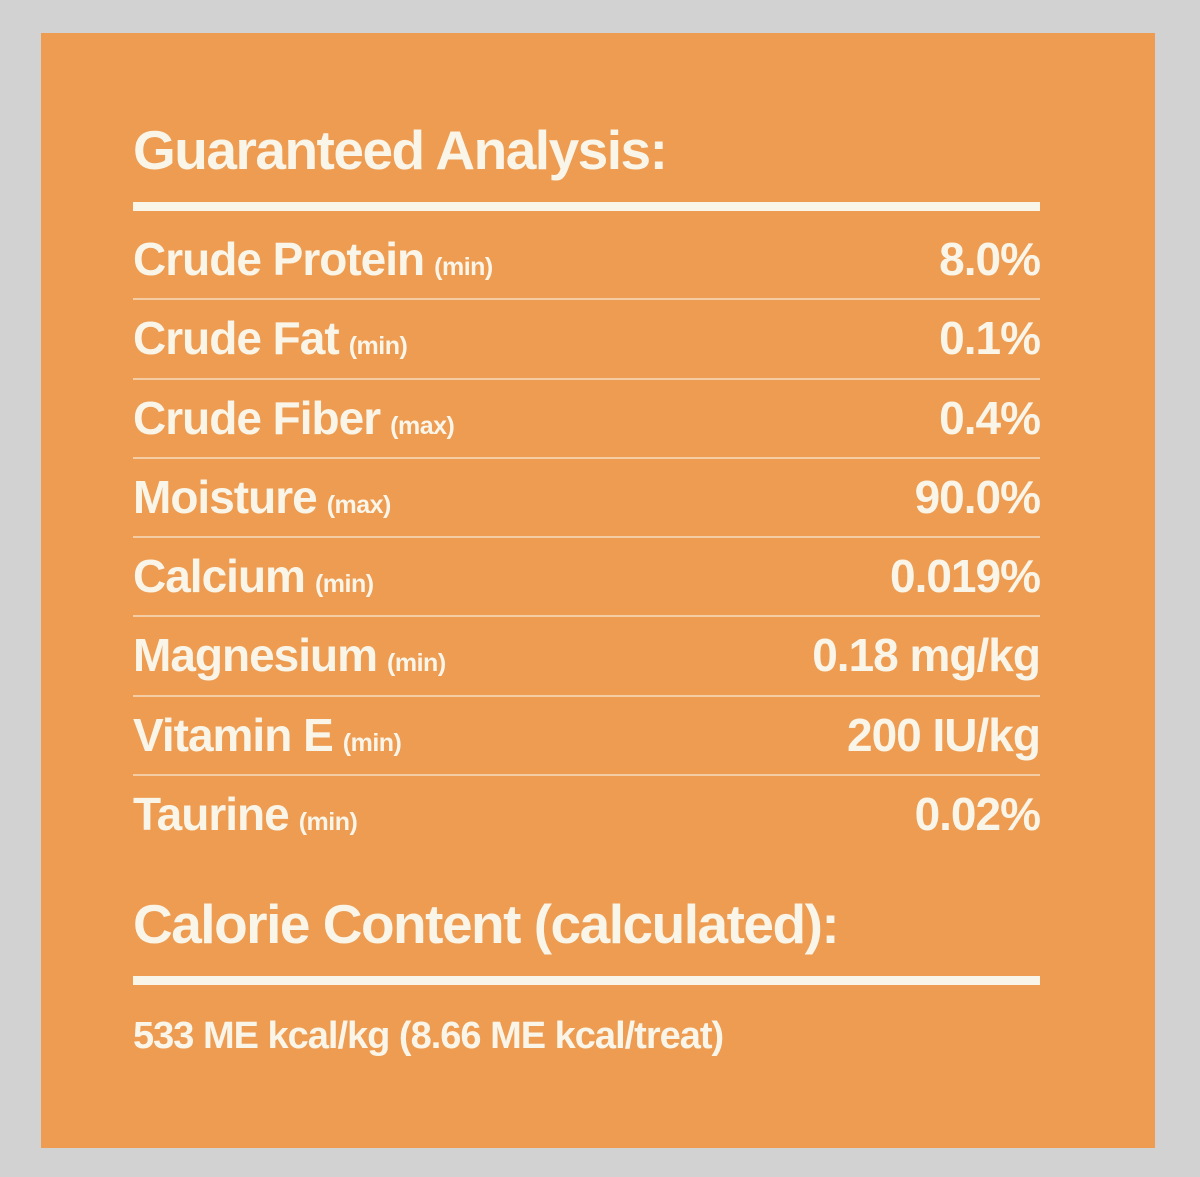 This screenshot has height=1177, width=1200. Describe the element at coordinates (587, 340) in the screenshot. I see `analysis-row: Crude Fat (min) 0.1%` at that location.